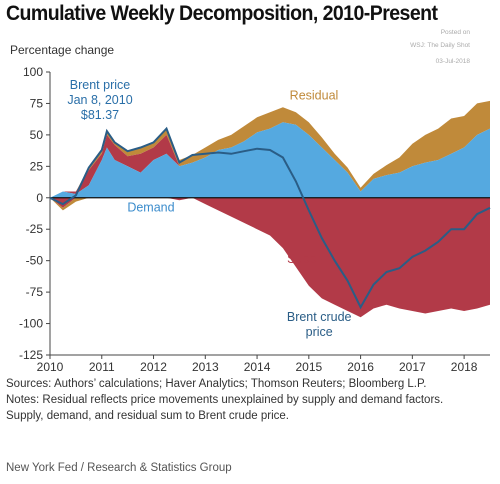 The image size is (500, 484). What do you see at coordinates (35, 261) in the screenshot?
I see `y-tick-label: -50` at bounding box center [35, 261].